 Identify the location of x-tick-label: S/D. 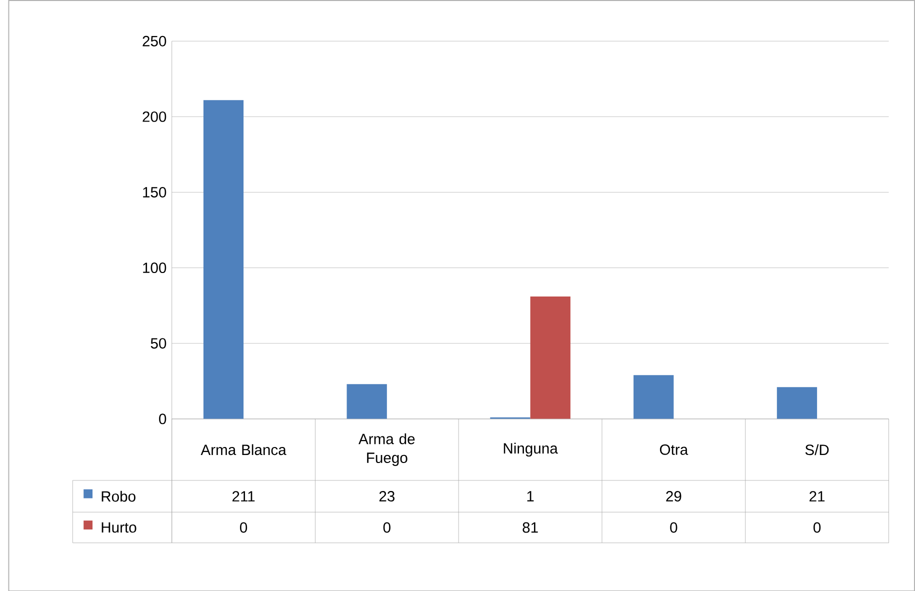
(817, 449).